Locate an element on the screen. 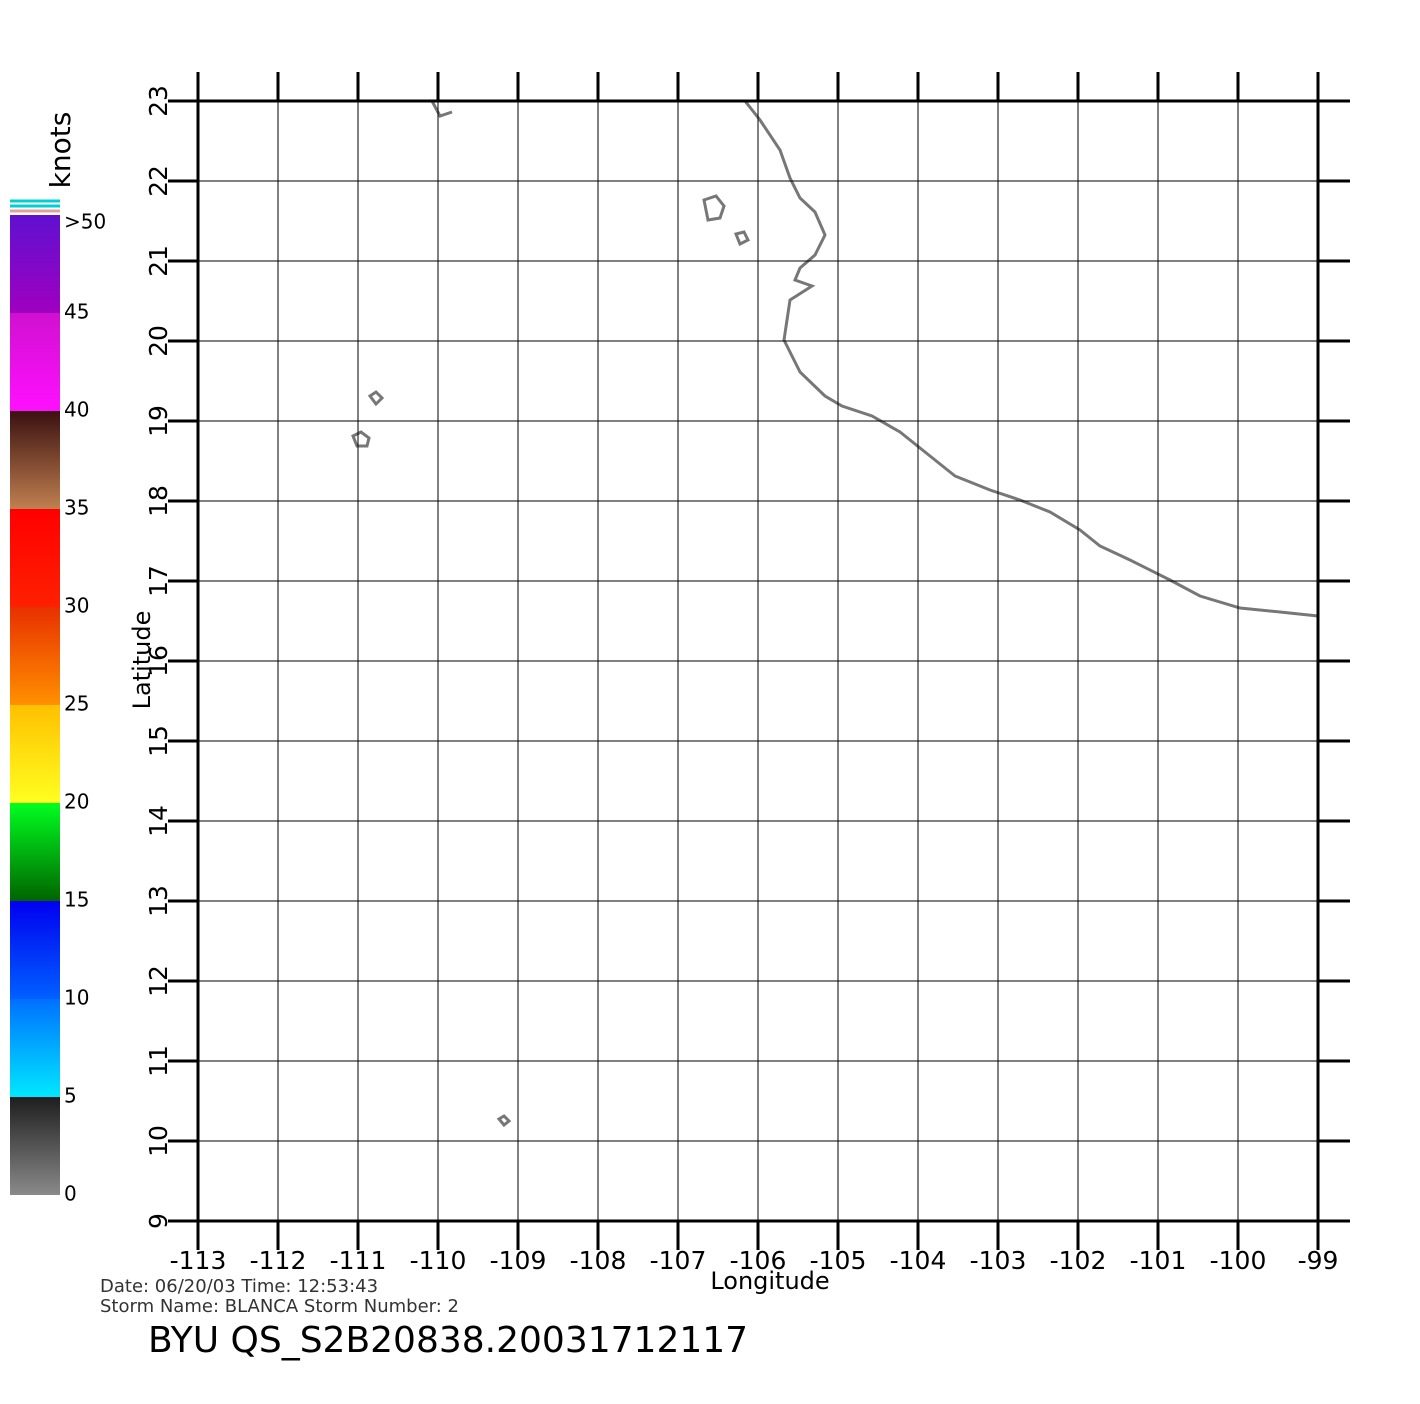  date-line: Date: 06/20/03 Time: 12:53:43 is located at coordinates (239, 1286).